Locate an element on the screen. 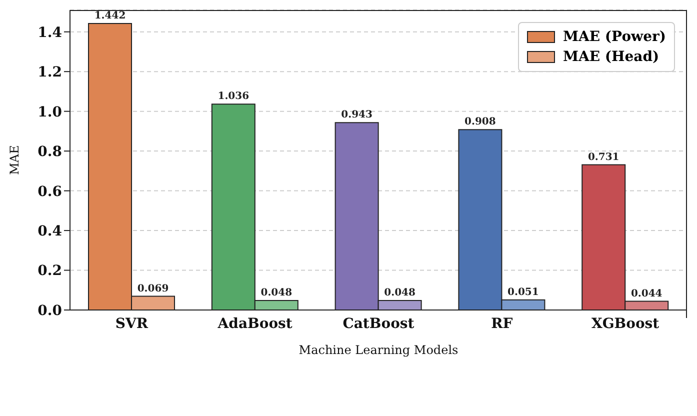 This screenshot has height=416, width=697. y-tick-label: 1.2 is located at coordinates (50, 72).